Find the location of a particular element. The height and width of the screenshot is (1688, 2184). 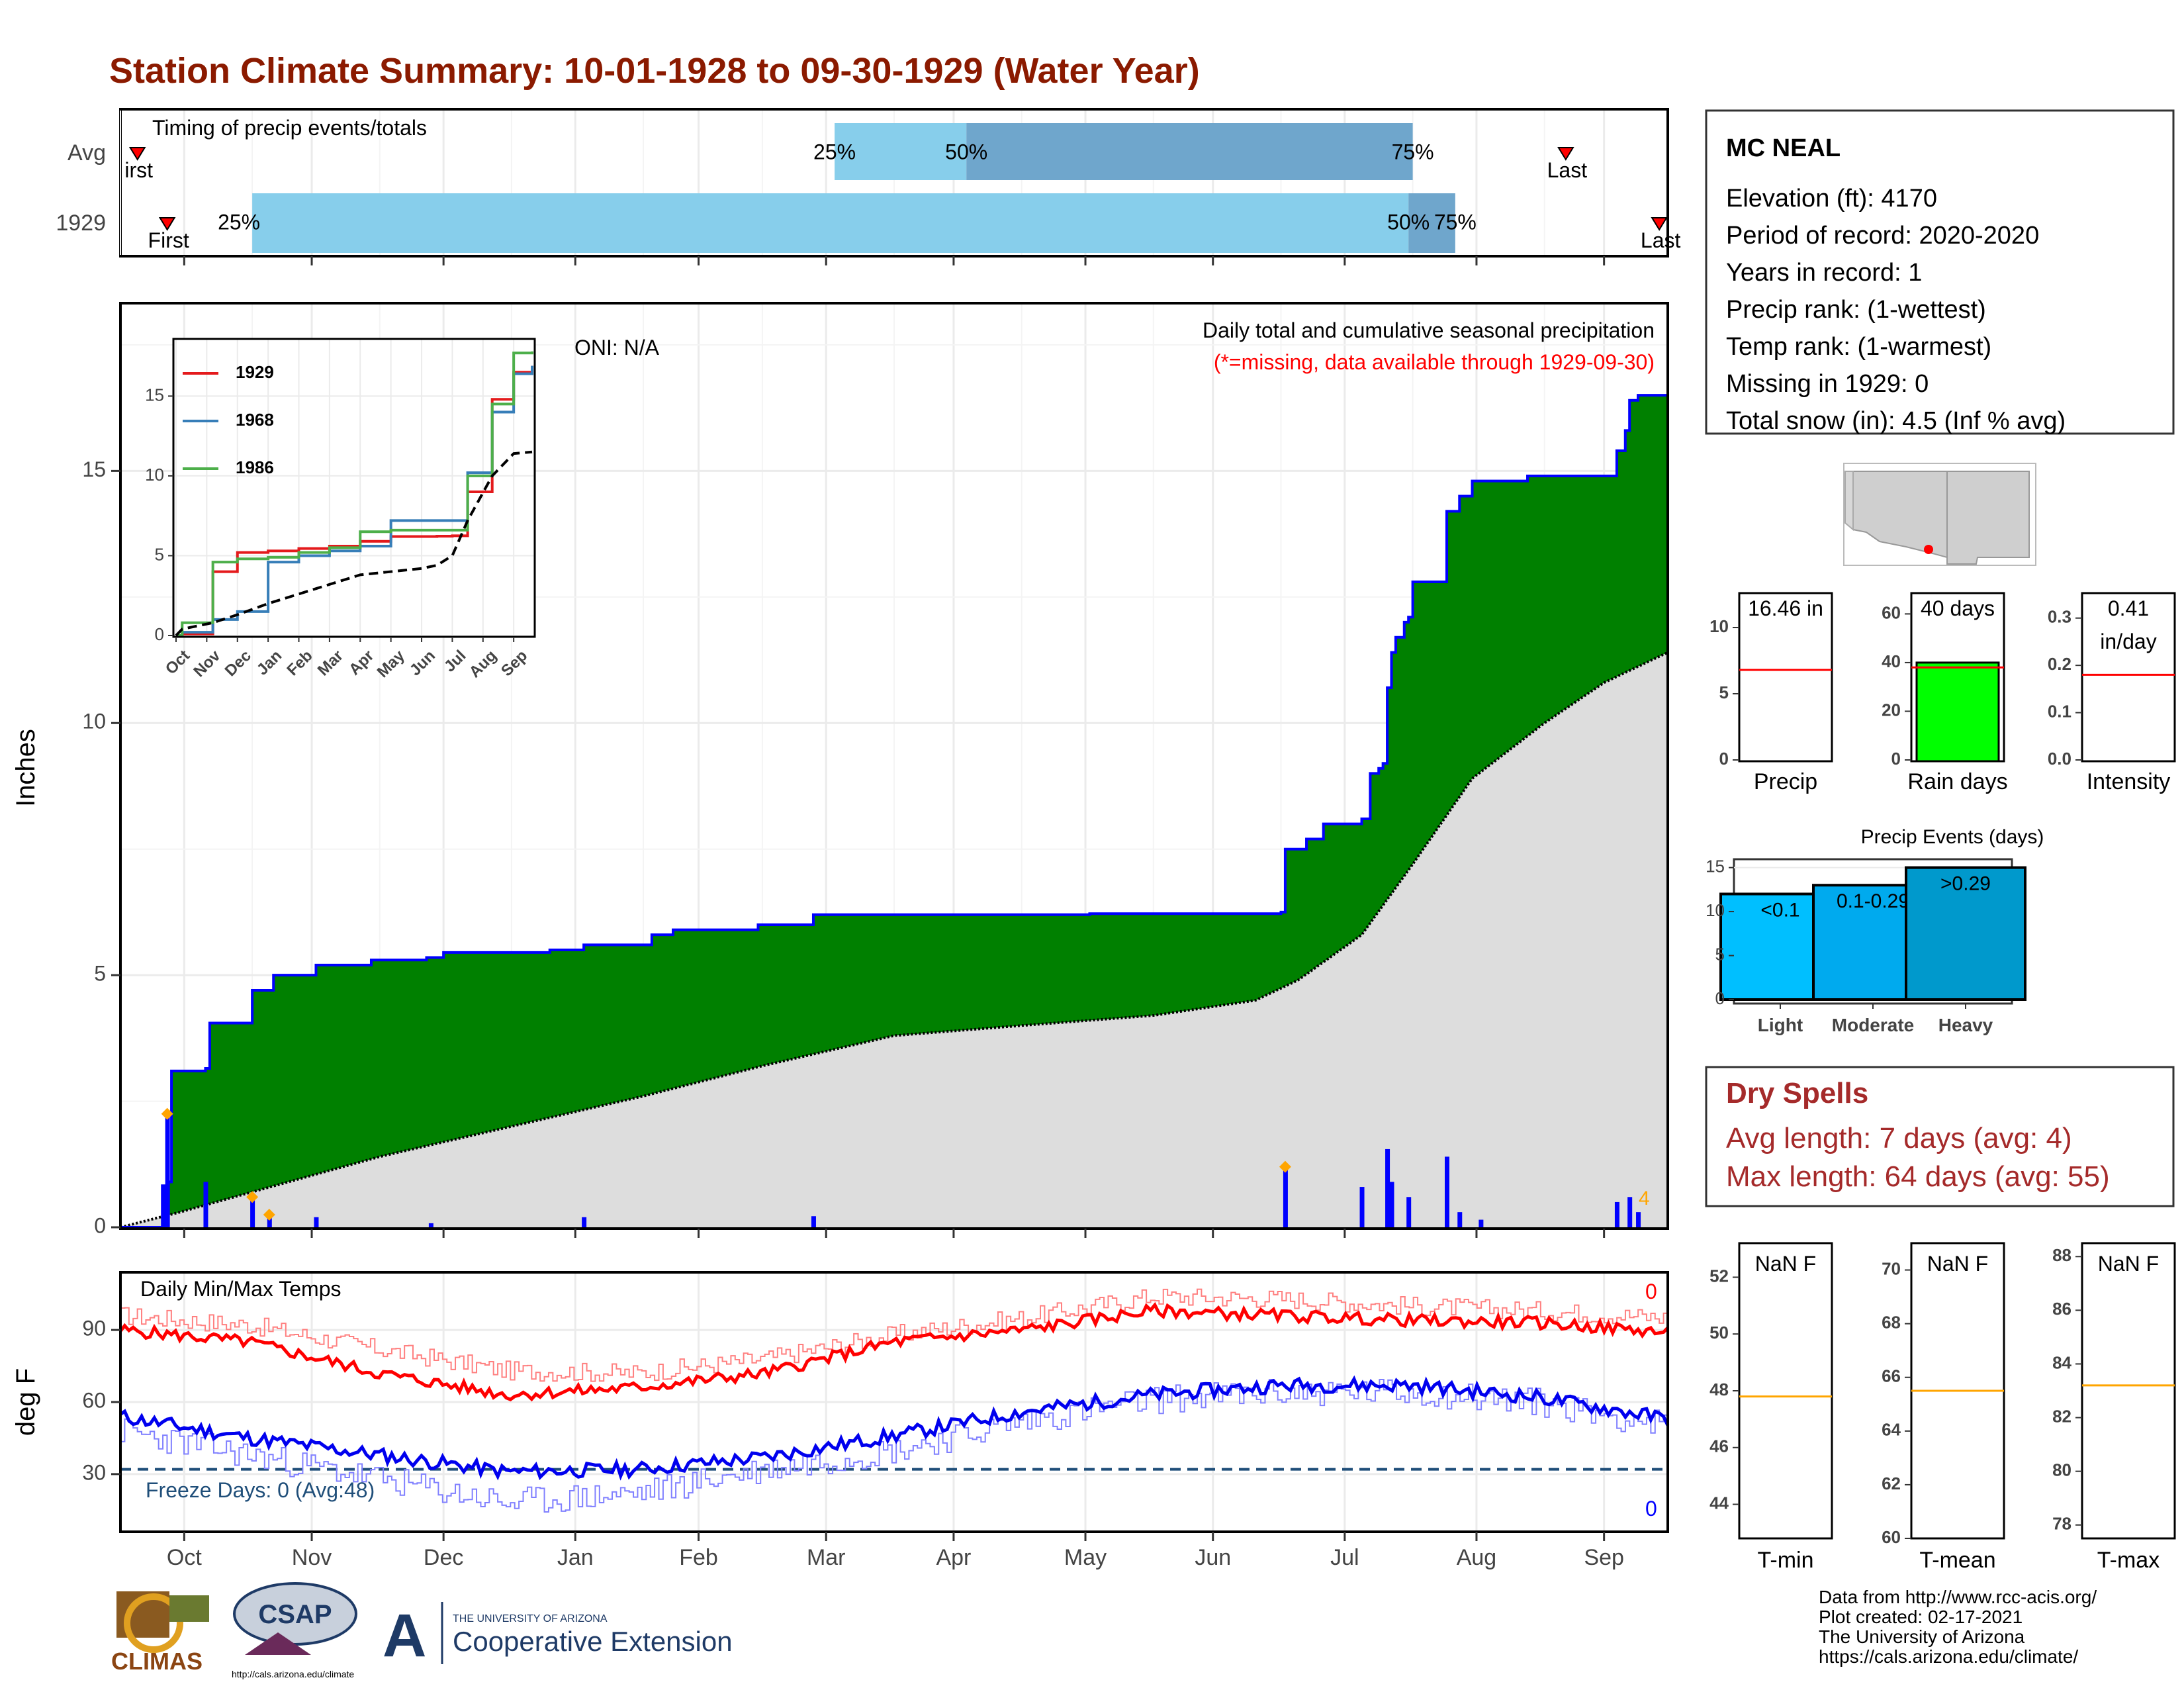

oni-label: ONI: N/A is located at coordinates (617, 347).